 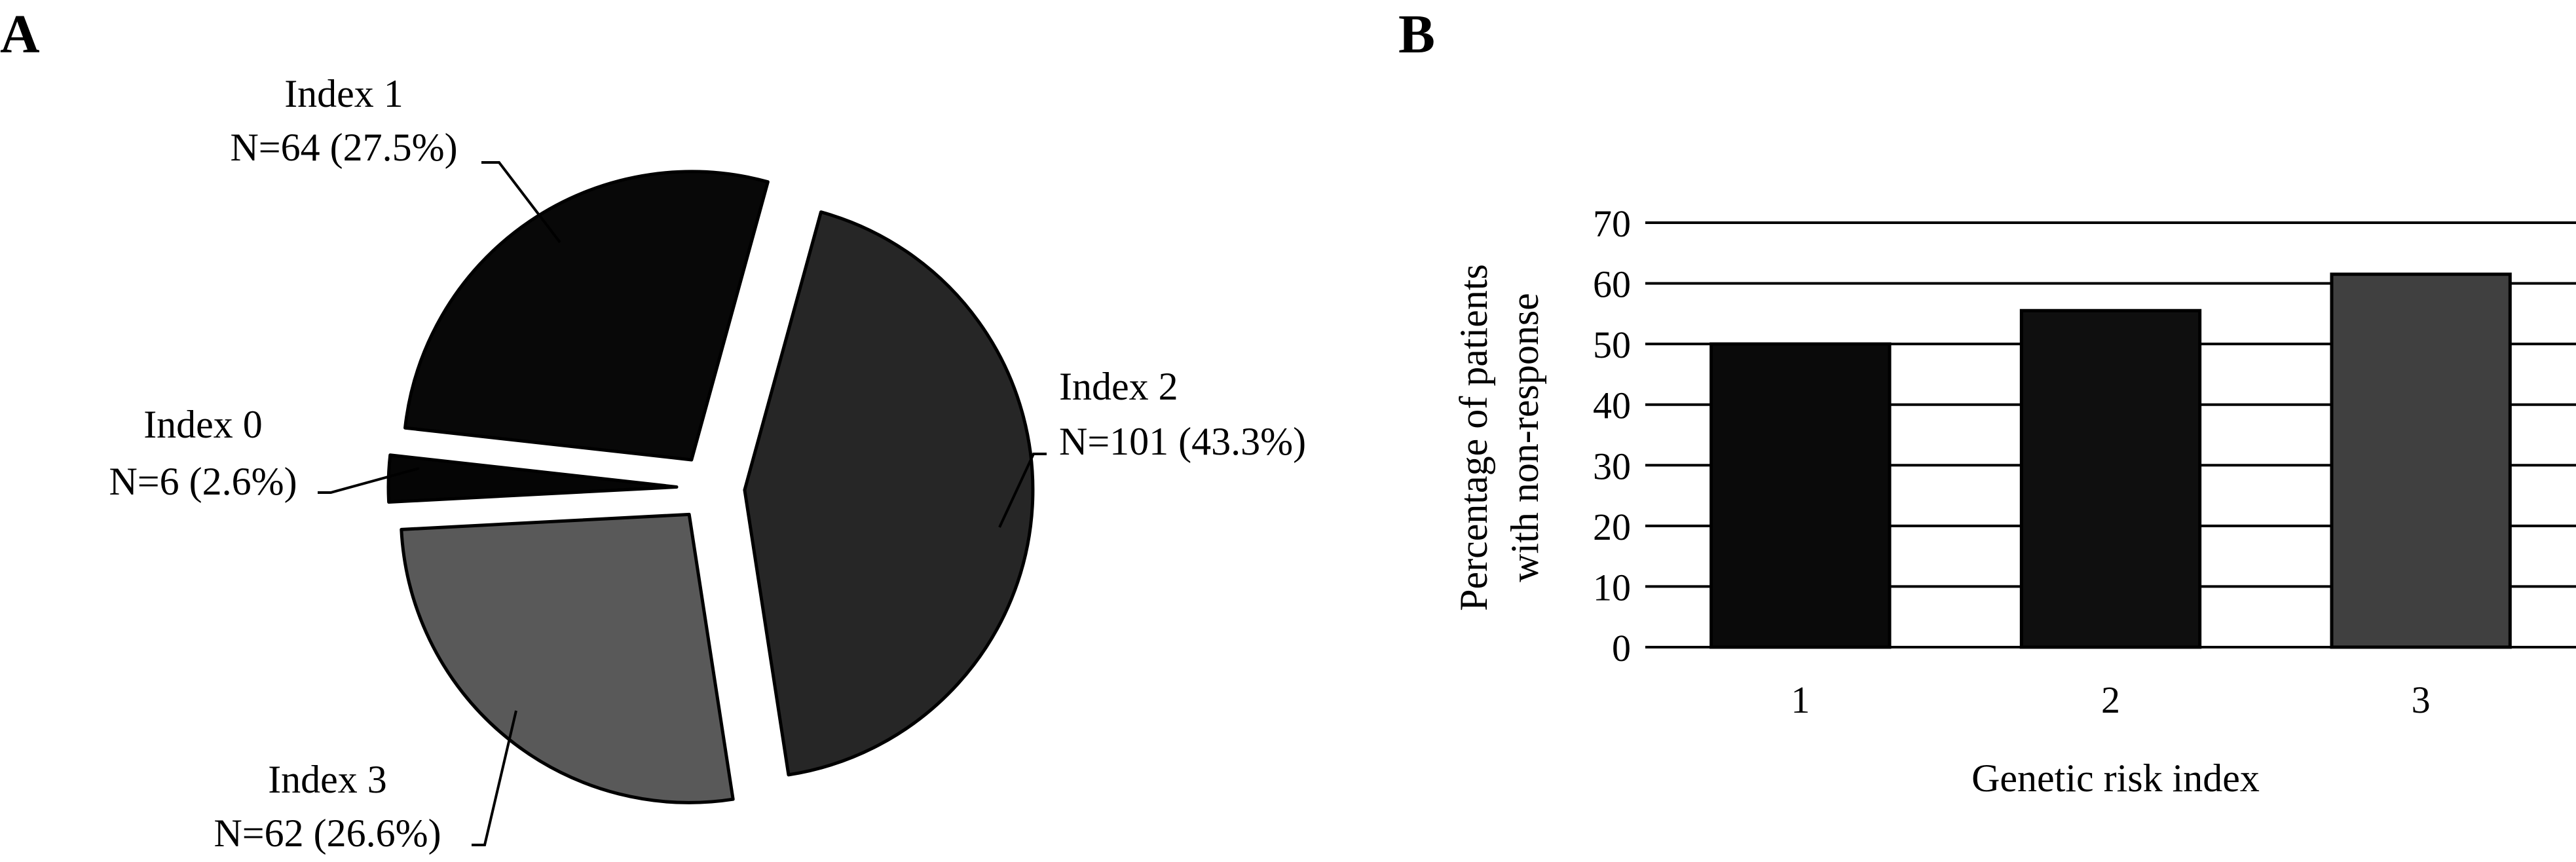 What do you see at coordinates (1524, 438) in the screenshot?
I see `y-axis-title-line-2: with non-response` at bounding box center [1524, 438].